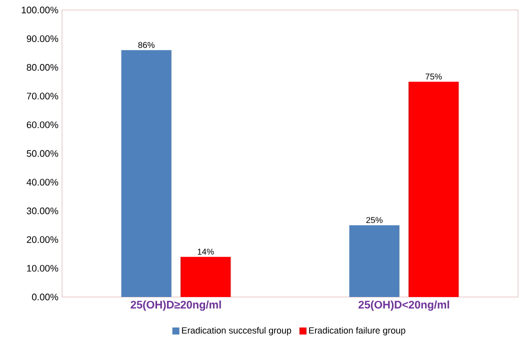 This screenshot has width=526, height=347. What do you see at coordinates (42, 124) in the screenshot?
I see `y-tick-label: 60.00%` at bounding box center [42, 124].